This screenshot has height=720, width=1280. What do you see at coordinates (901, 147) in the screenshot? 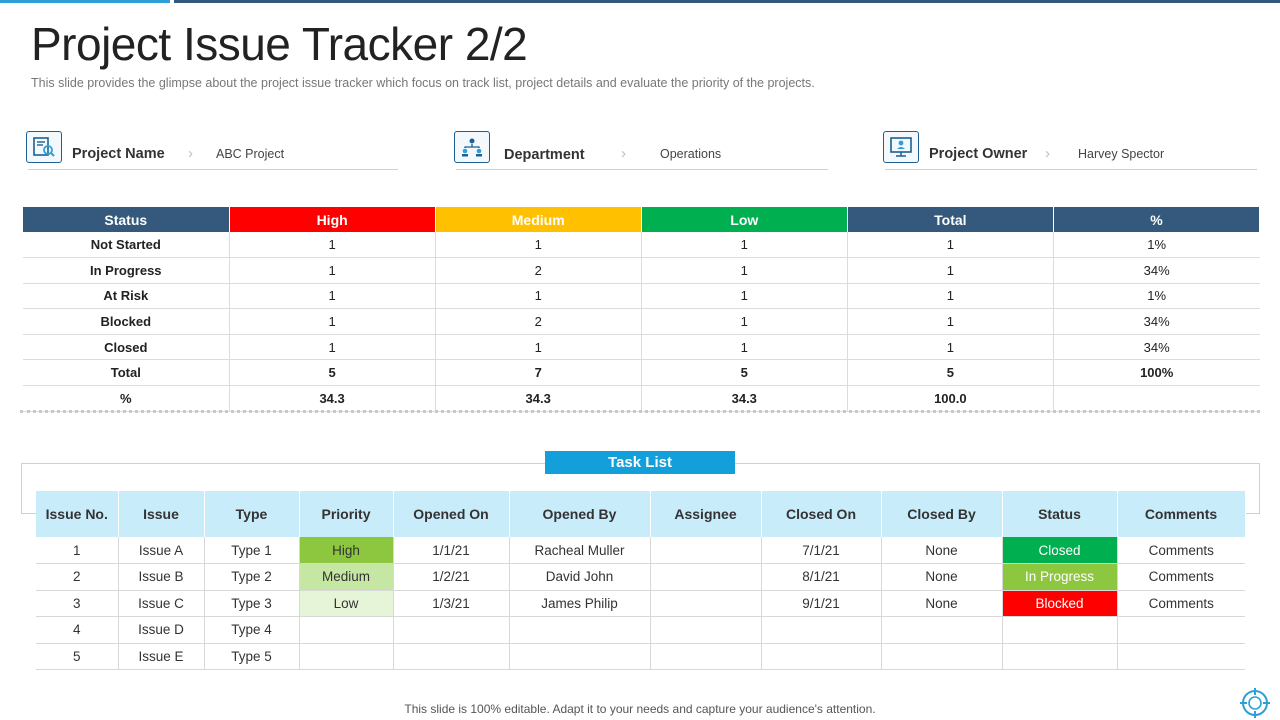
I see `owner-board-icon` at bounding box center [901, 147].